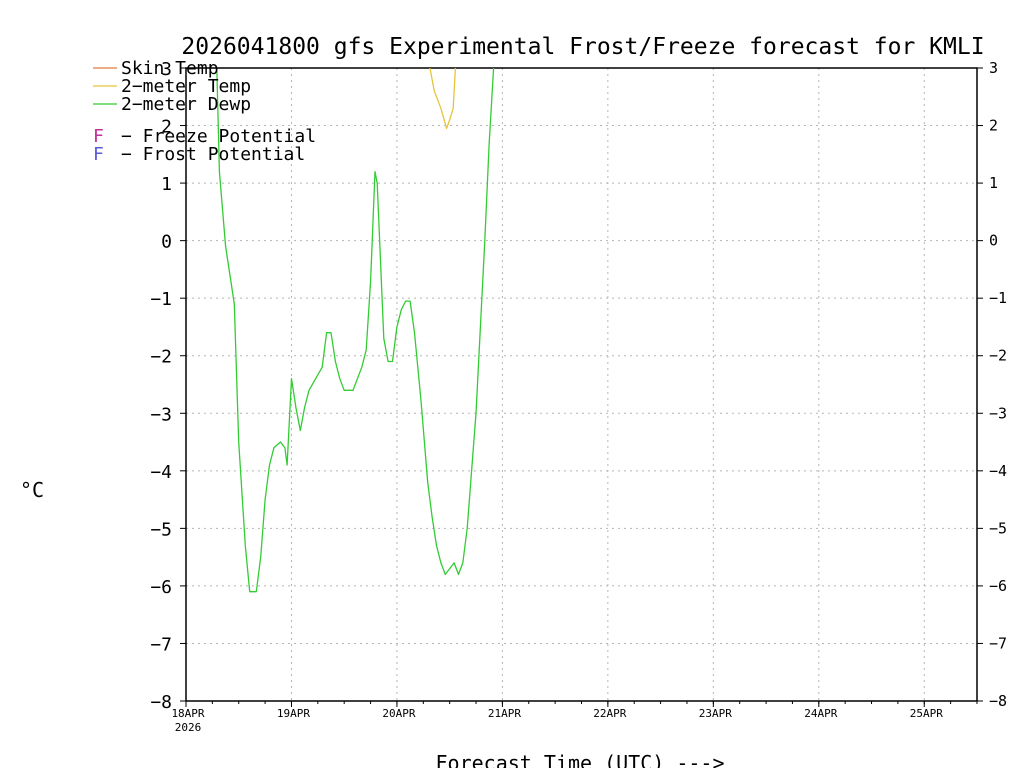  I want to click on legend-label: 2−meter Dewp, so click(186, 104).